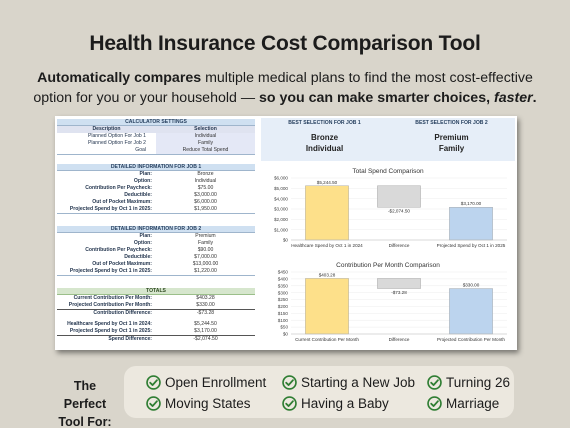 This screenshot has height=428, width=570. What do you see at coordinates (478, 382) in the screenshot?
I see `use-case-label: Turning 26` at bounding box center [478, 382].